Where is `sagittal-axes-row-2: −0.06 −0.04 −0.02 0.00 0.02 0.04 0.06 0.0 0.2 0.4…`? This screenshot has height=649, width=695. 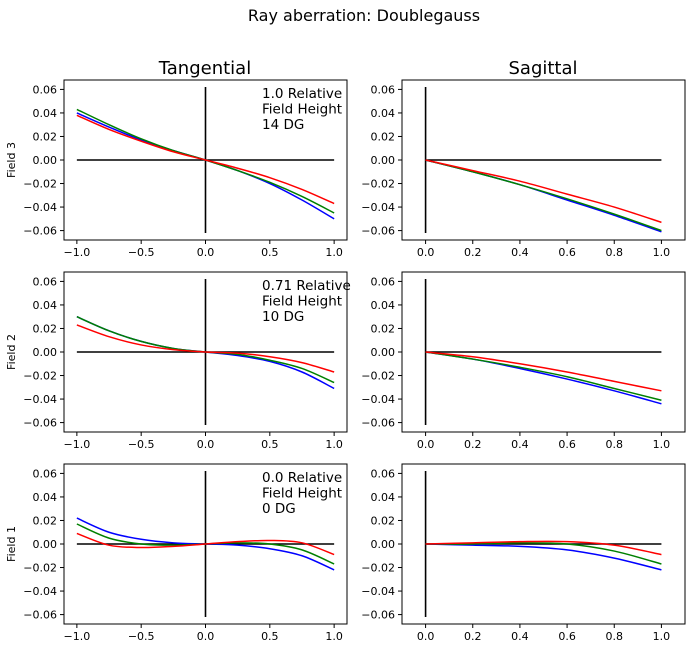 sagittal-axes-row-2: −0.06 −0.04 −0.02 0.00 0.02 0.04 0.06 0.0 0.2 0.4… is located at coordinates (523, 361).